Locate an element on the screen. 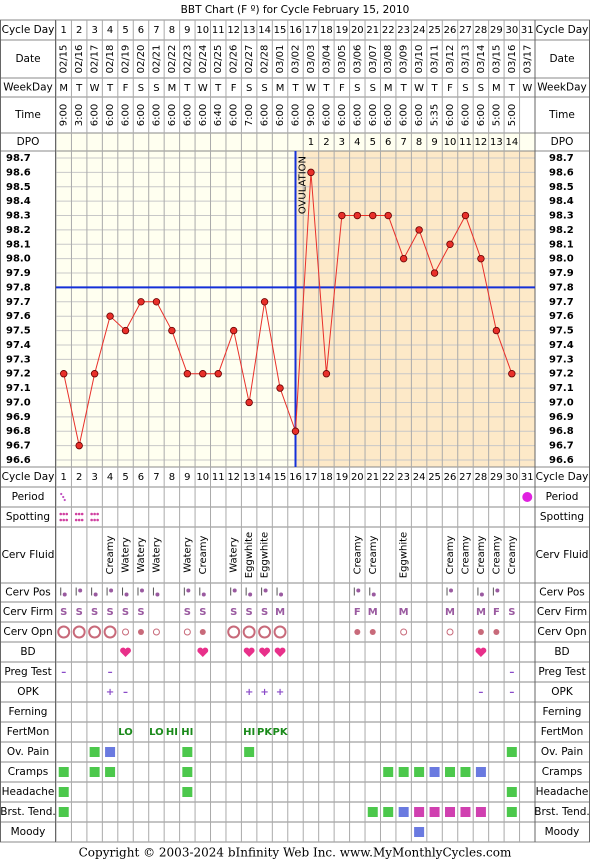 The image size is (590, 862). weekday: W is located at coordinates (311, 88).